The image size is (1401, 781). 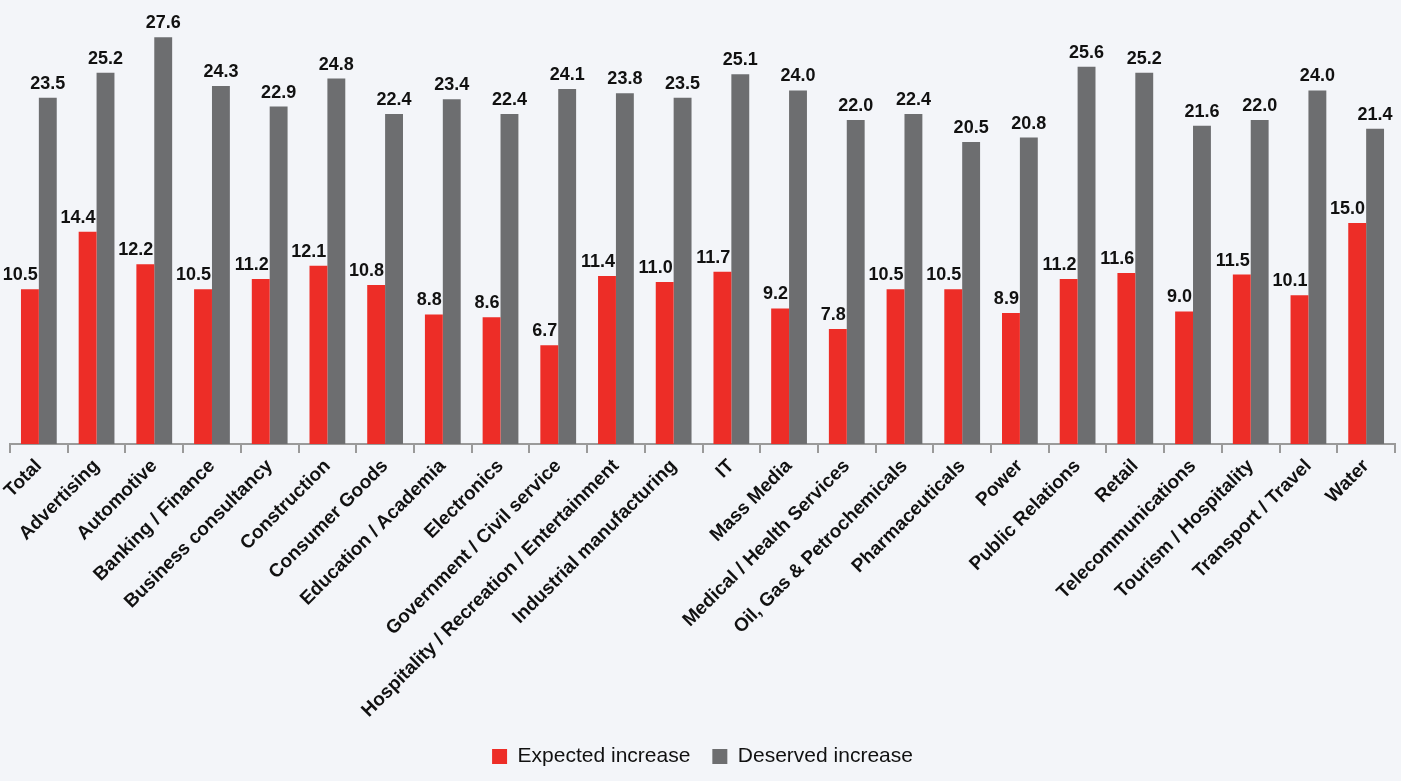 What do you see at coordinates (597, 261) in the screenshot?
I see `data-label: 11.4` at bounding box center [597, 261].